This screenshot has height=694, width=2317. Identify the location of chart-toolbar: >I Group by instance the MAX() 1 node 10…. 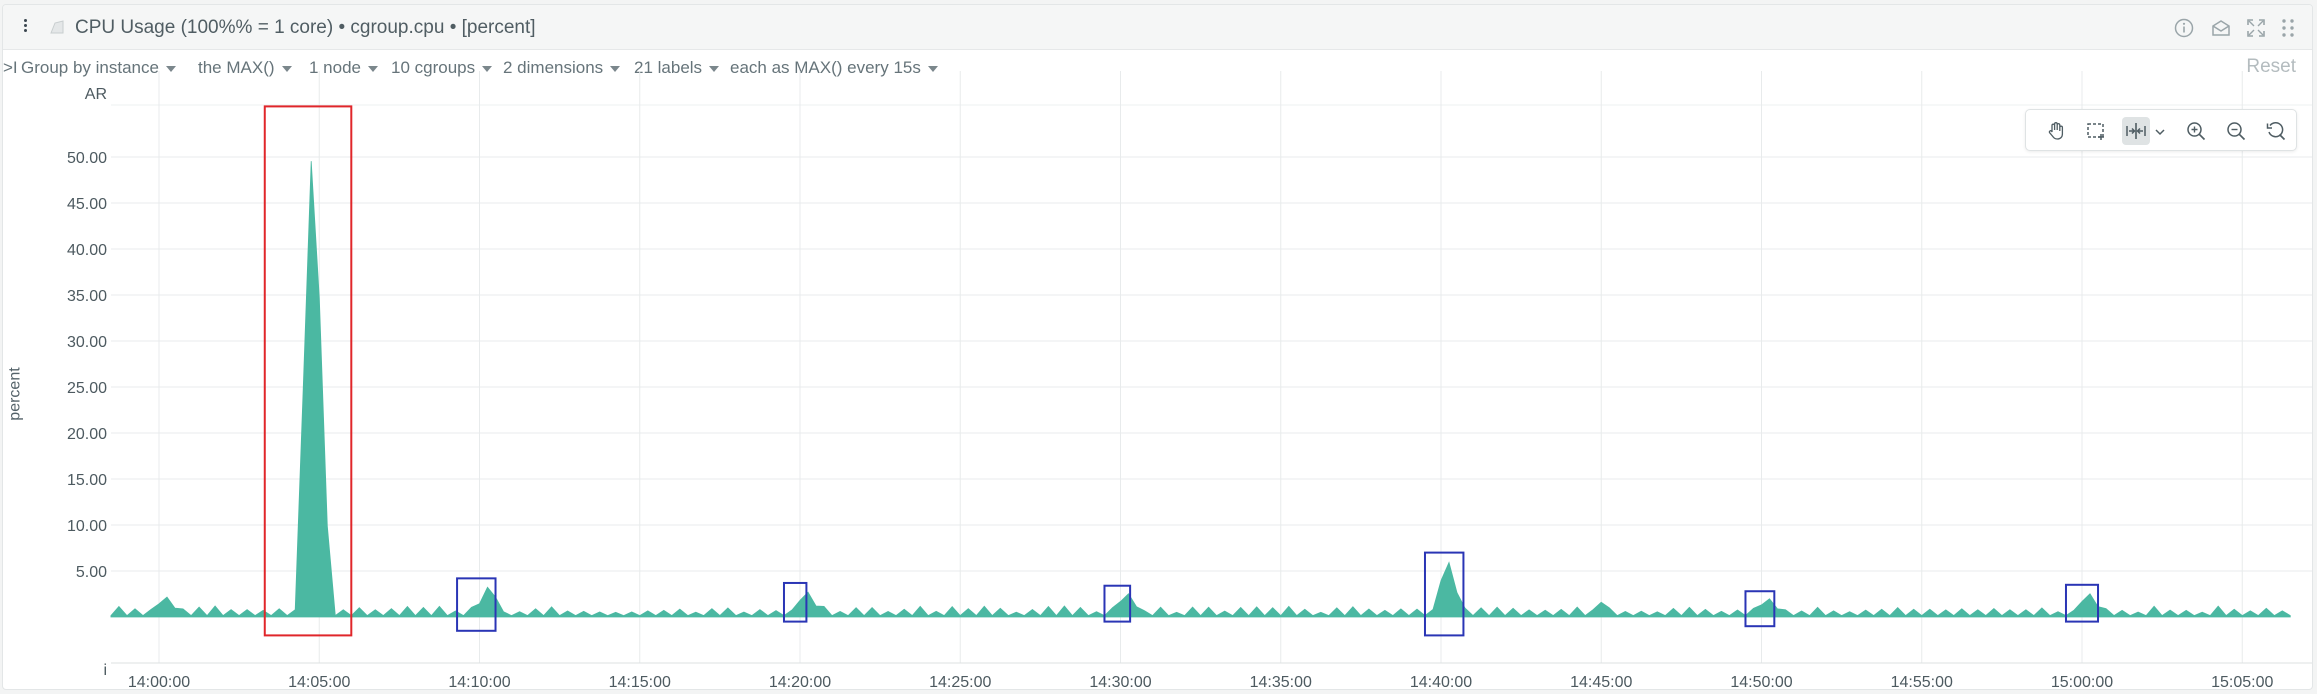
(1157, 69).